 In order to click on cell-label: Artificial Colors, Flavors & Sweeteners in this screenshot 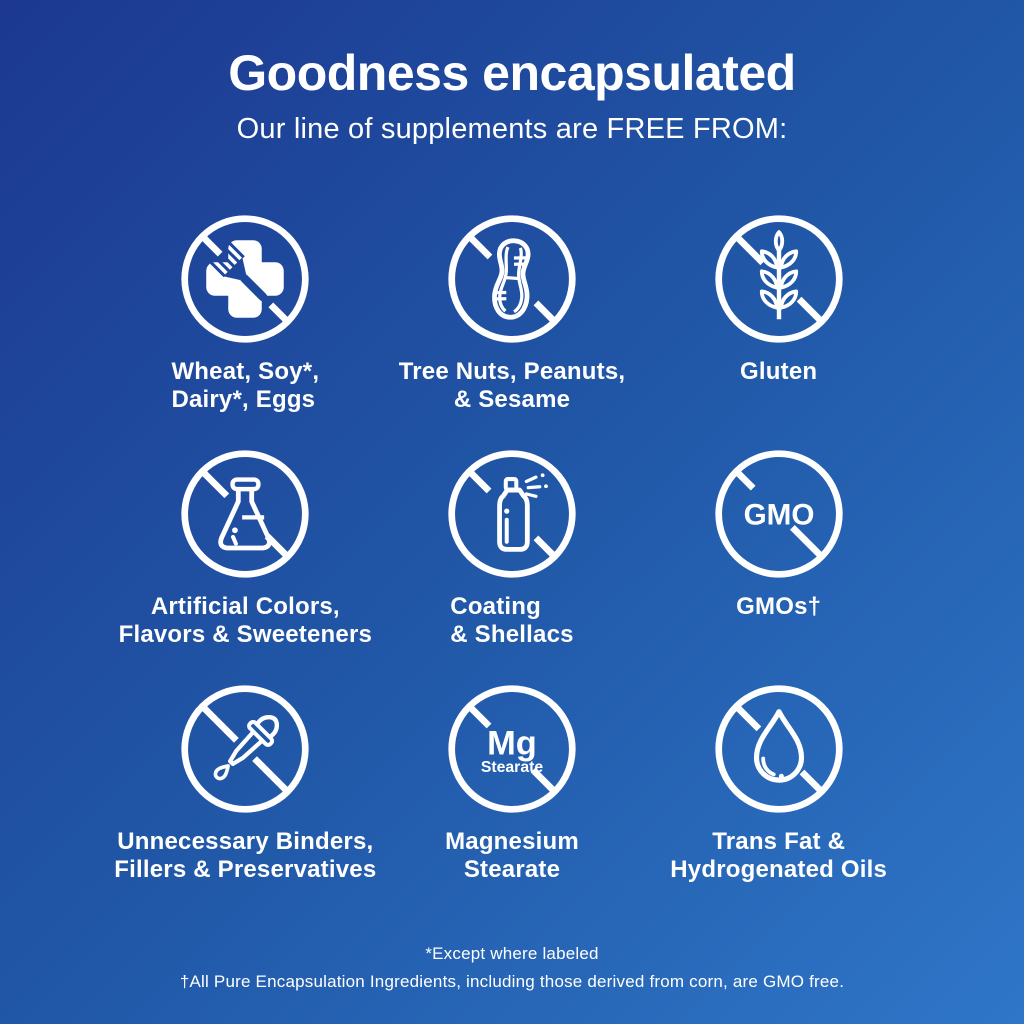, I will do `click(245, 620)`.